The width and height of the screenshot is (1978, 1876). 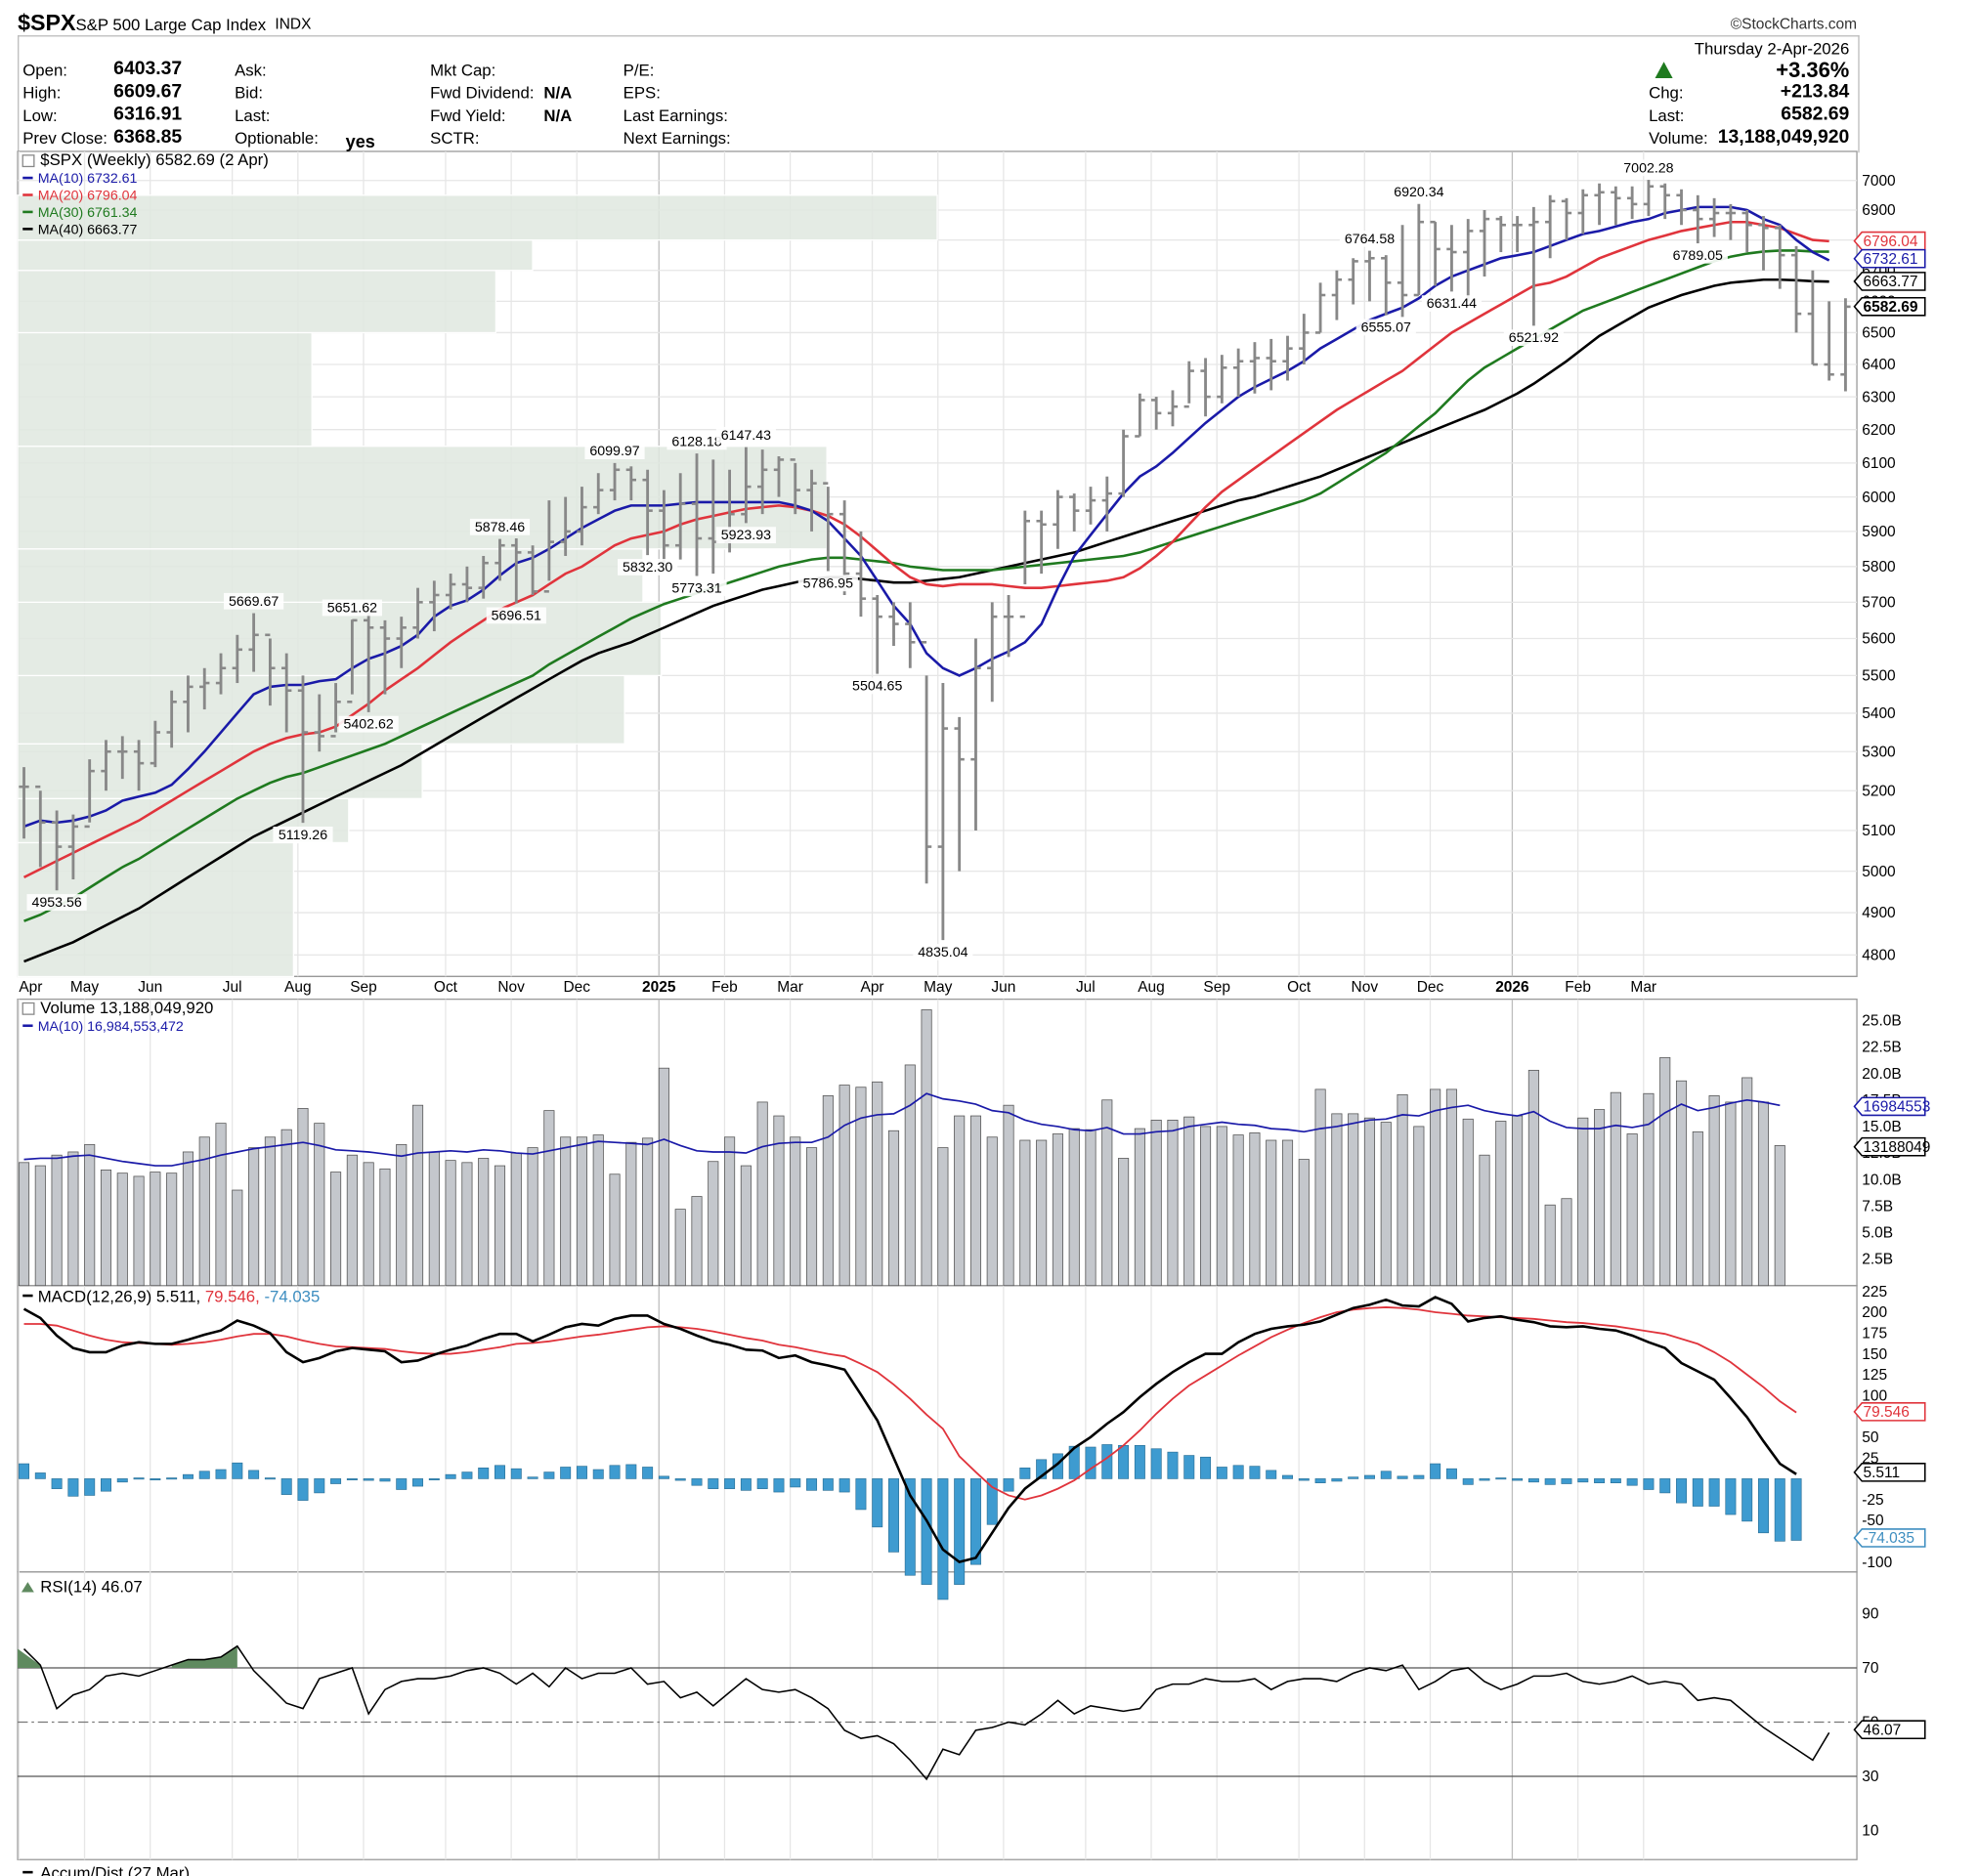 I want to click on y-tick-label: 5400, so click(x=1879, y=713).